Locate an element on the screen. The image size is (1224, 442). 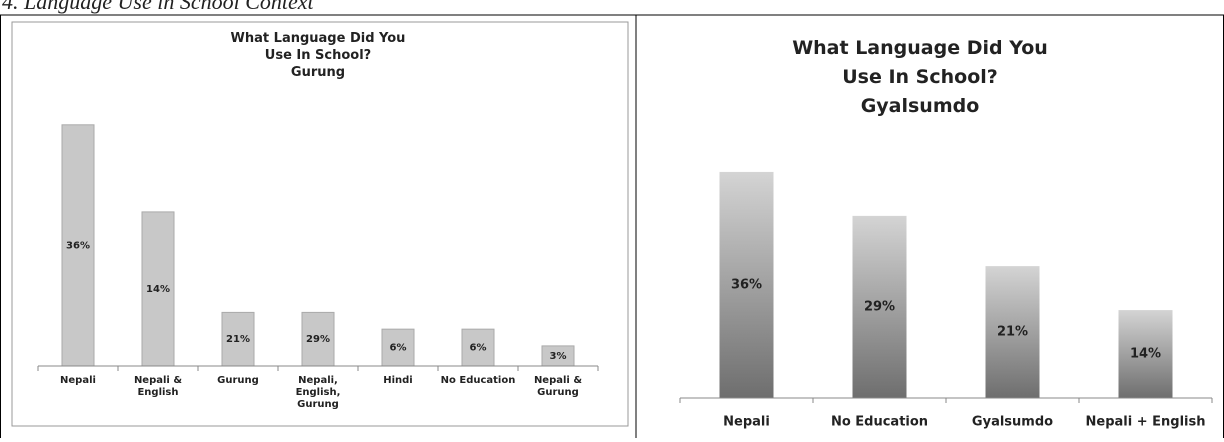
x-tick-label: Hindi is located at coordinates (398, 380).